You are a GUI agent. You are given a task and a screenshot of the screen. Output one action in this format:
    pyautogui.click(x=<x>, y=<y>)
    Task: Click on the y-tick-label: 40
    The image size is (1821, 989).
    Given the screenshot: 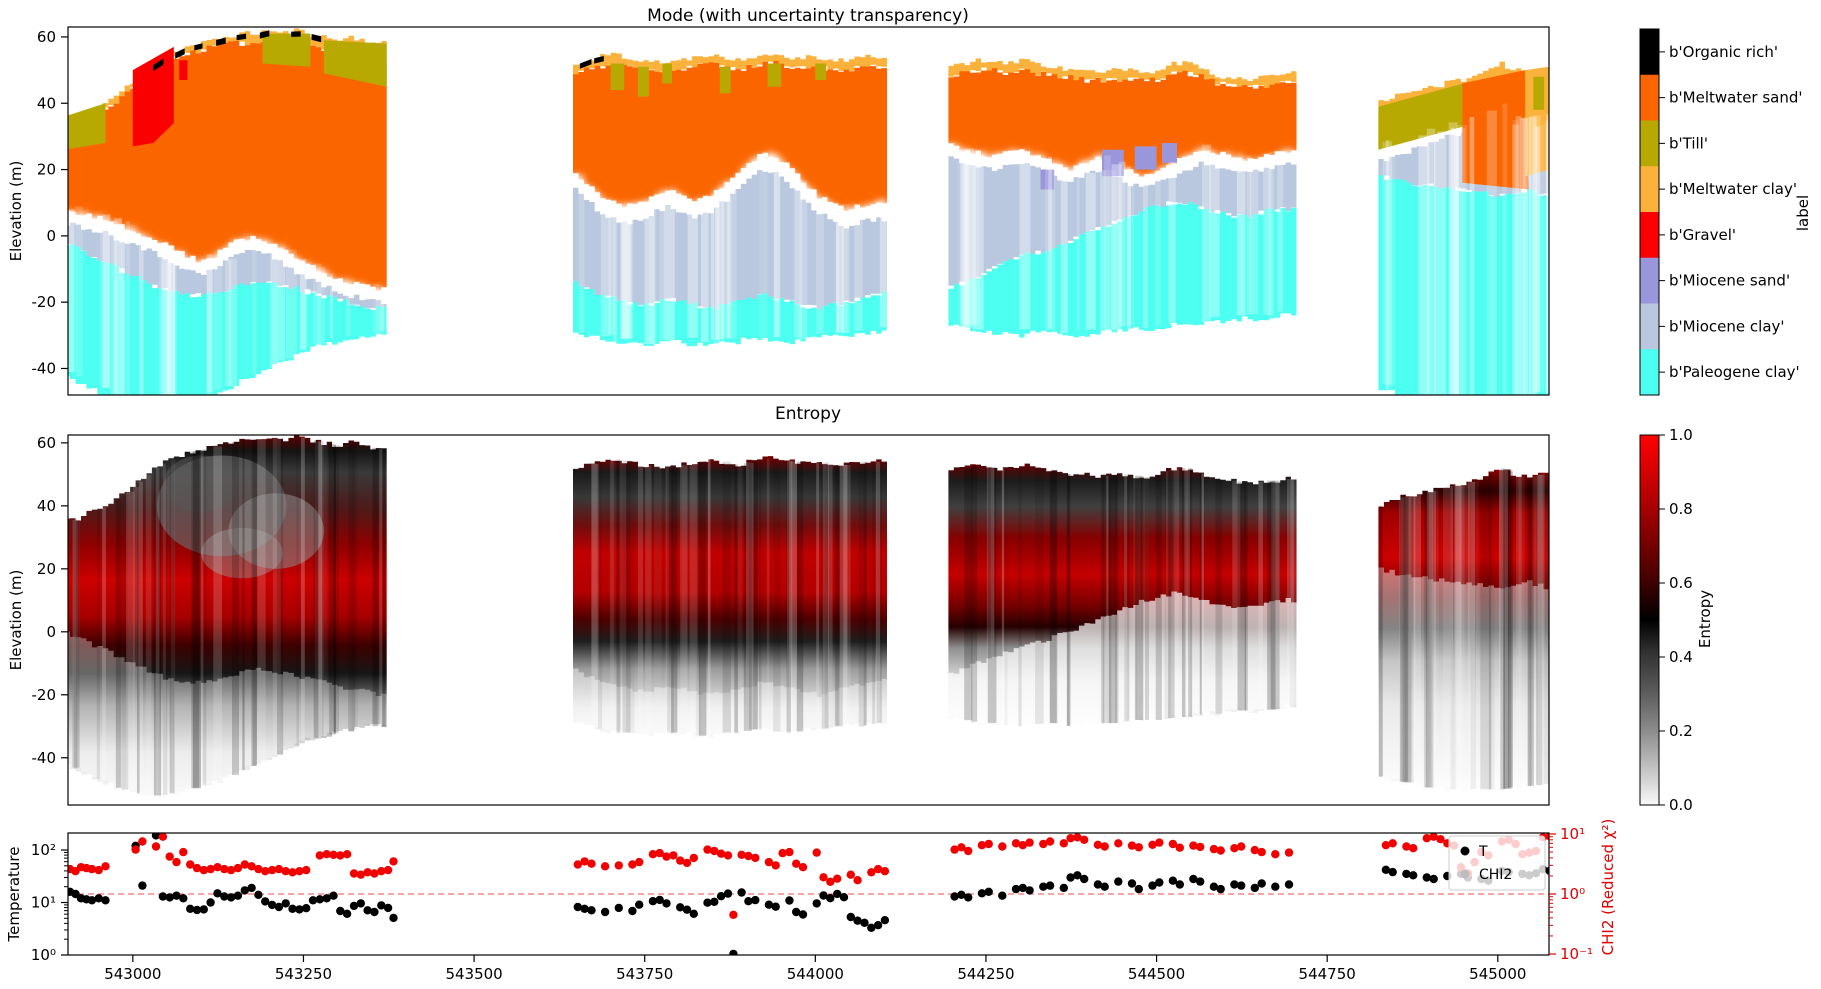 What is the action you would take?
    pyautogui.click(x=46, y=506)
    